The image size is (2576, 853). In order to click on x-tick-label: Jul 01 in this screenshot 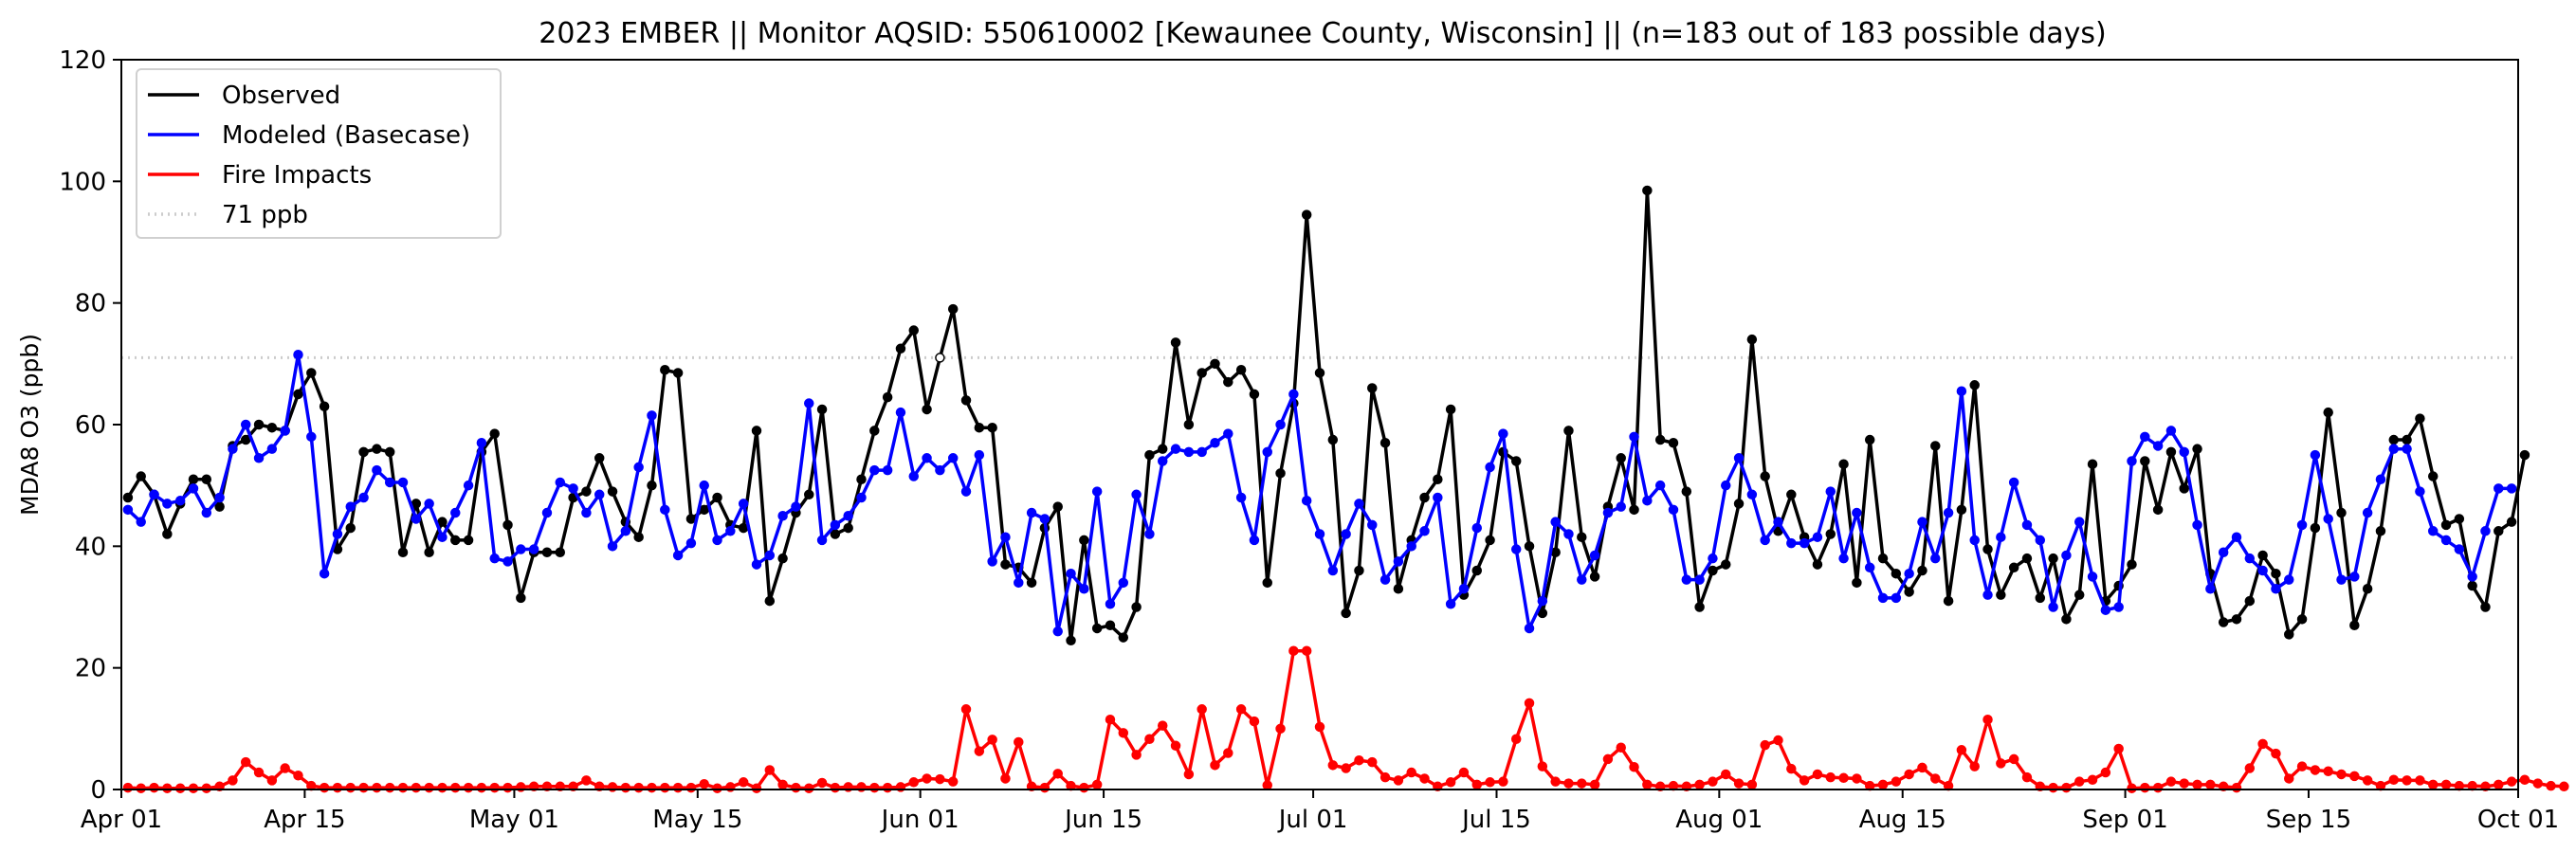, I will do `click(1312, 820)`.